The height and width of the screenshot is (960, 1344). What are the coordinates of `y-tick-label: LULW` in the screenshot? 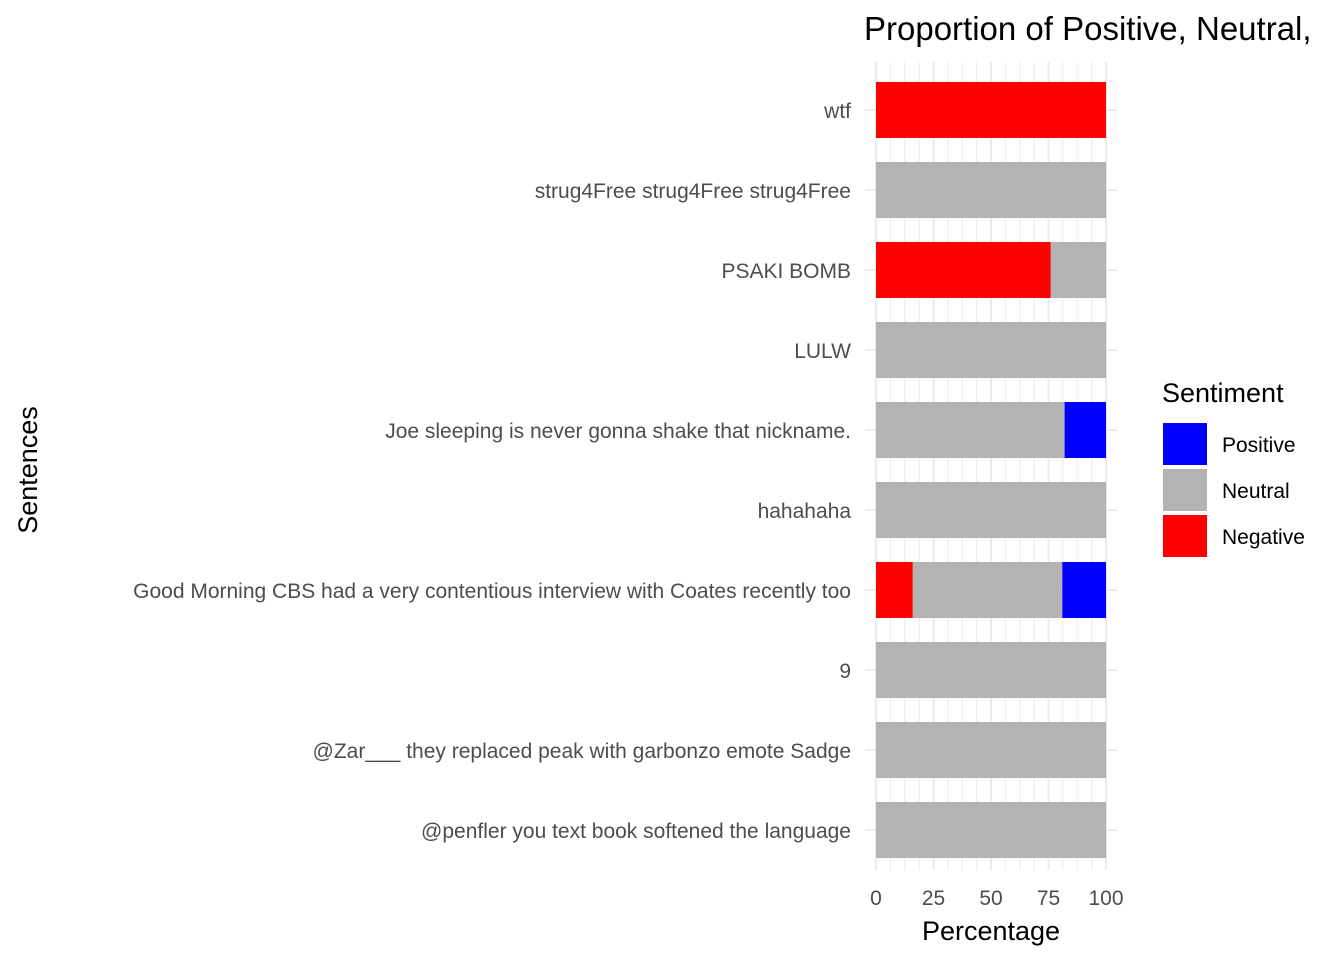 It's located at (822, 351).